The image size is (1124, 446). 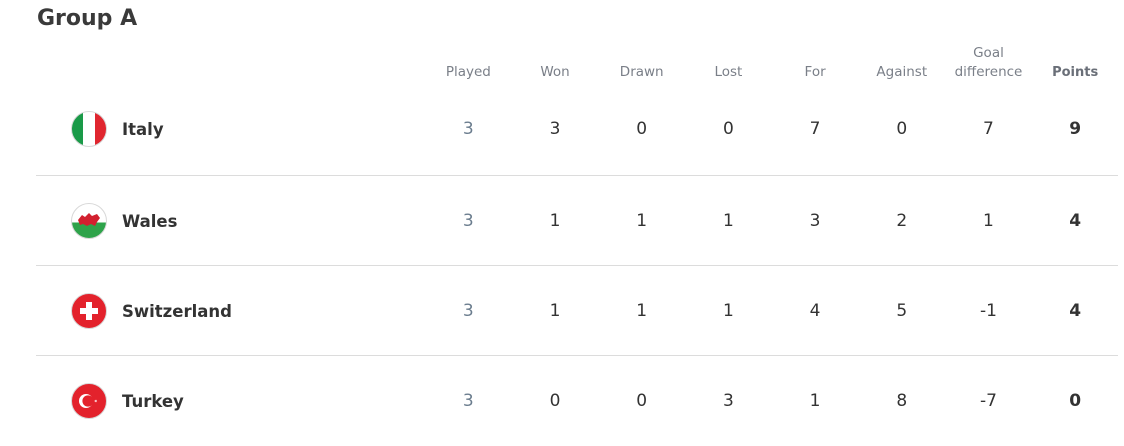 I want to click on col-won: Won, so click(x=555, y=72).